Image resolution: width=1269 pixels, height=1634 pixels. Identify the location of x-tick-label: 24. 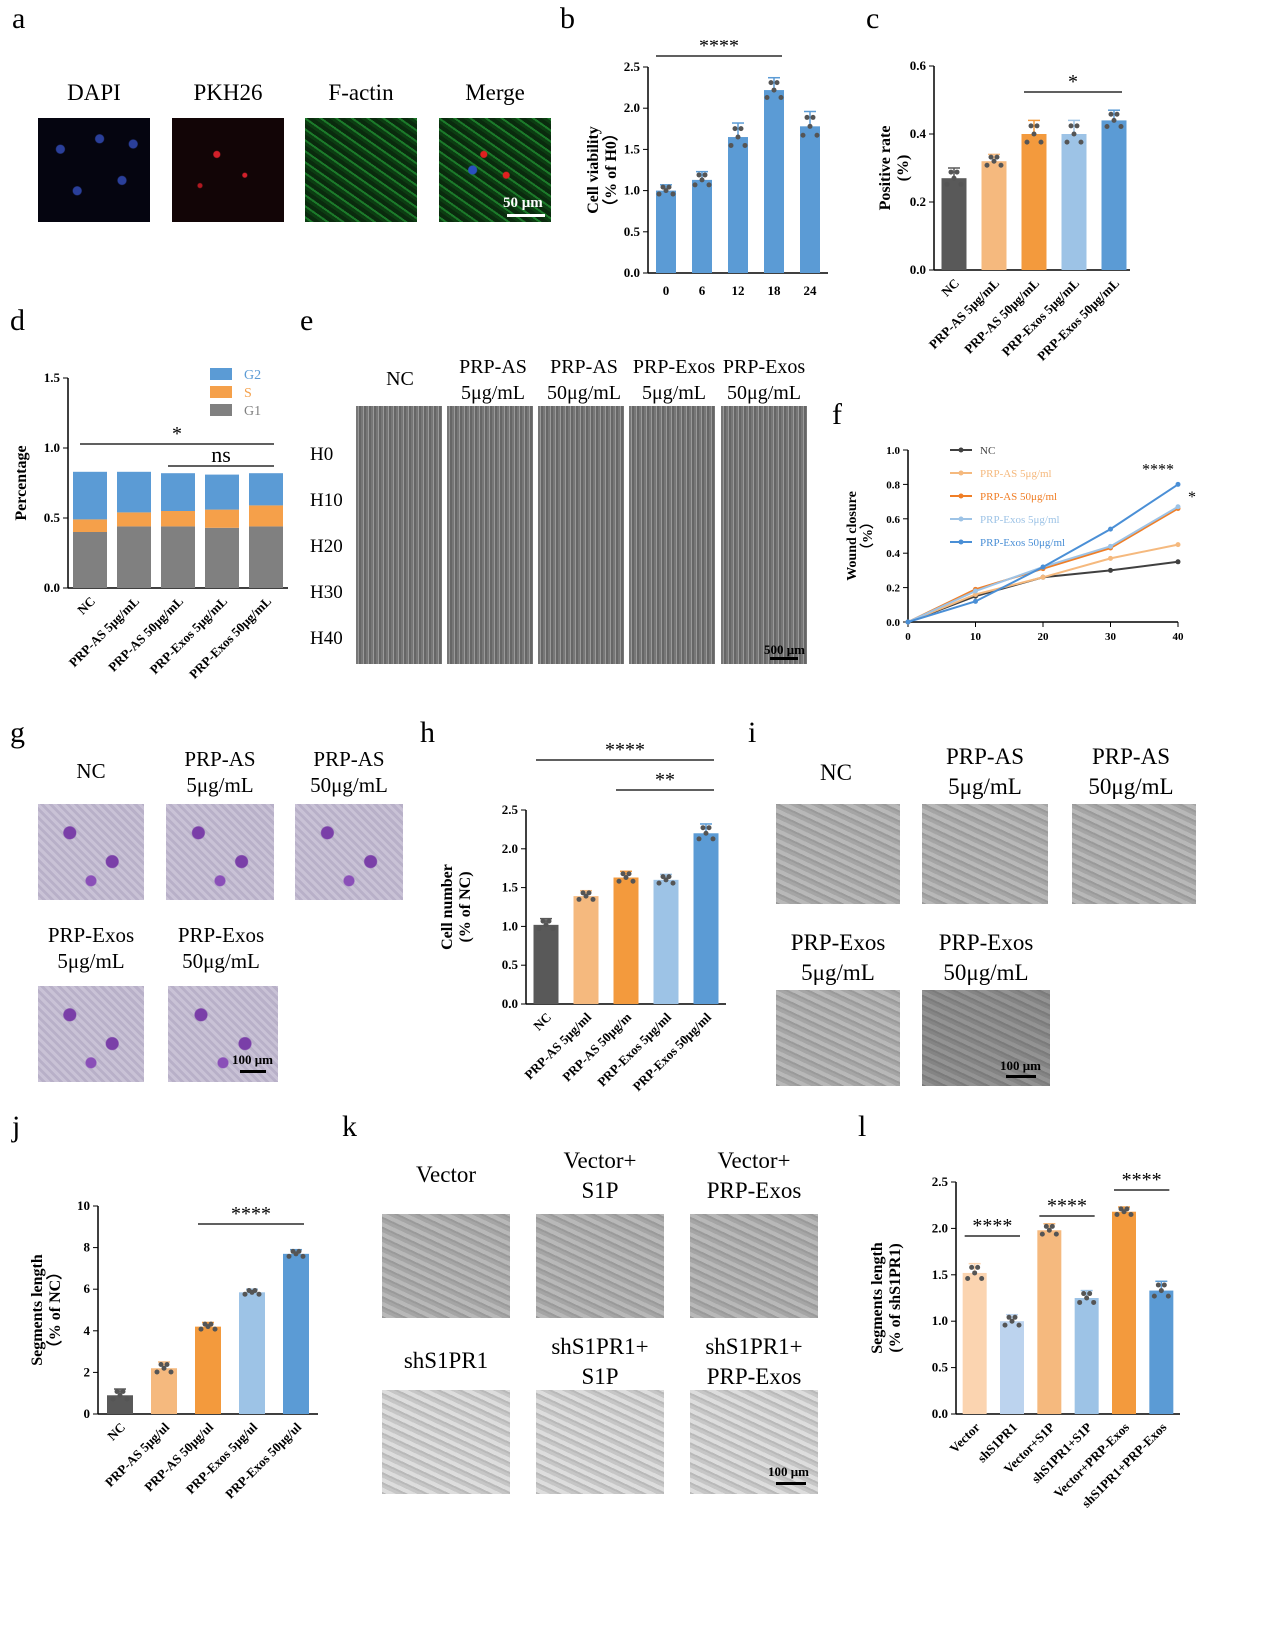
(811, 290).